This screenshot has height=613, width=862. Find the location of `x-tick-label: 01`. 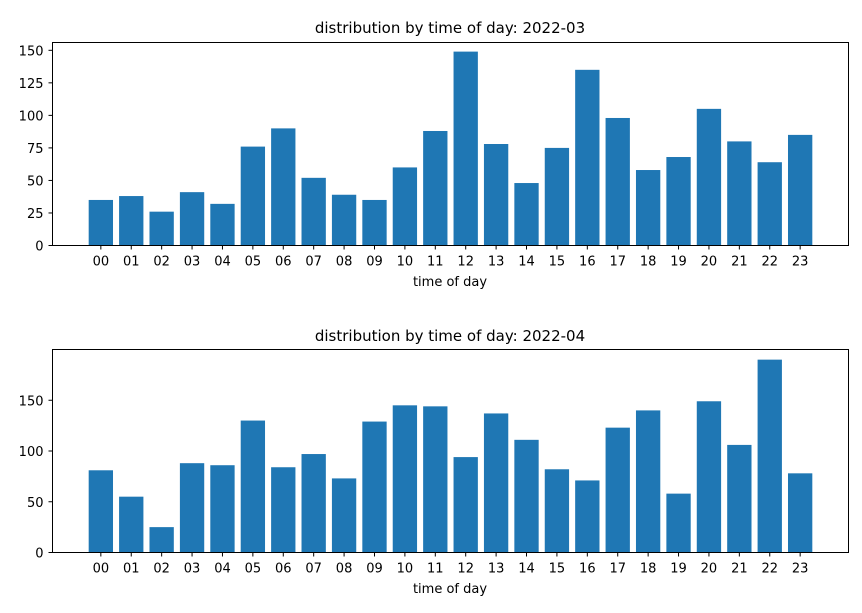

x-tick-label: 01 is located at coordinates (131, 262).